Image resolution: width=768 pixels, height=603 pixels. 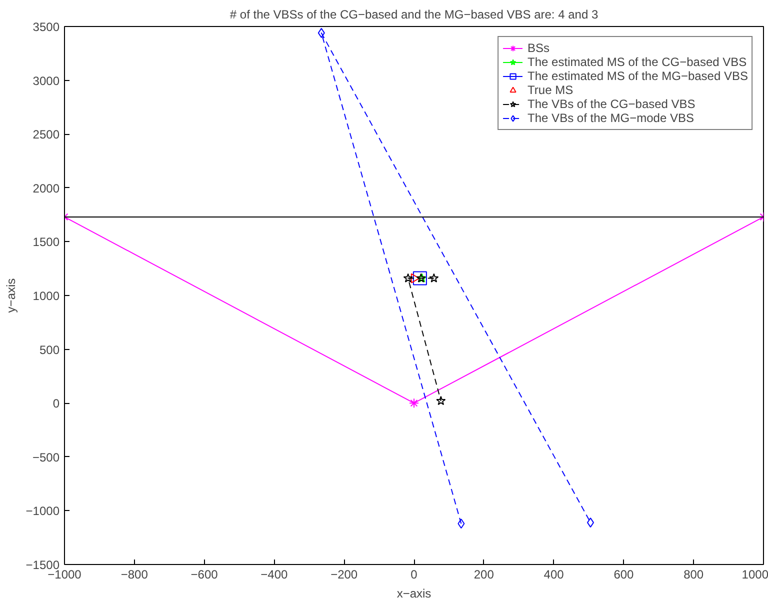 What do you see at coordinates (46, 81) in the screenshot?
I see `y-tick-label: 3000` at bounding box center [46, 81].